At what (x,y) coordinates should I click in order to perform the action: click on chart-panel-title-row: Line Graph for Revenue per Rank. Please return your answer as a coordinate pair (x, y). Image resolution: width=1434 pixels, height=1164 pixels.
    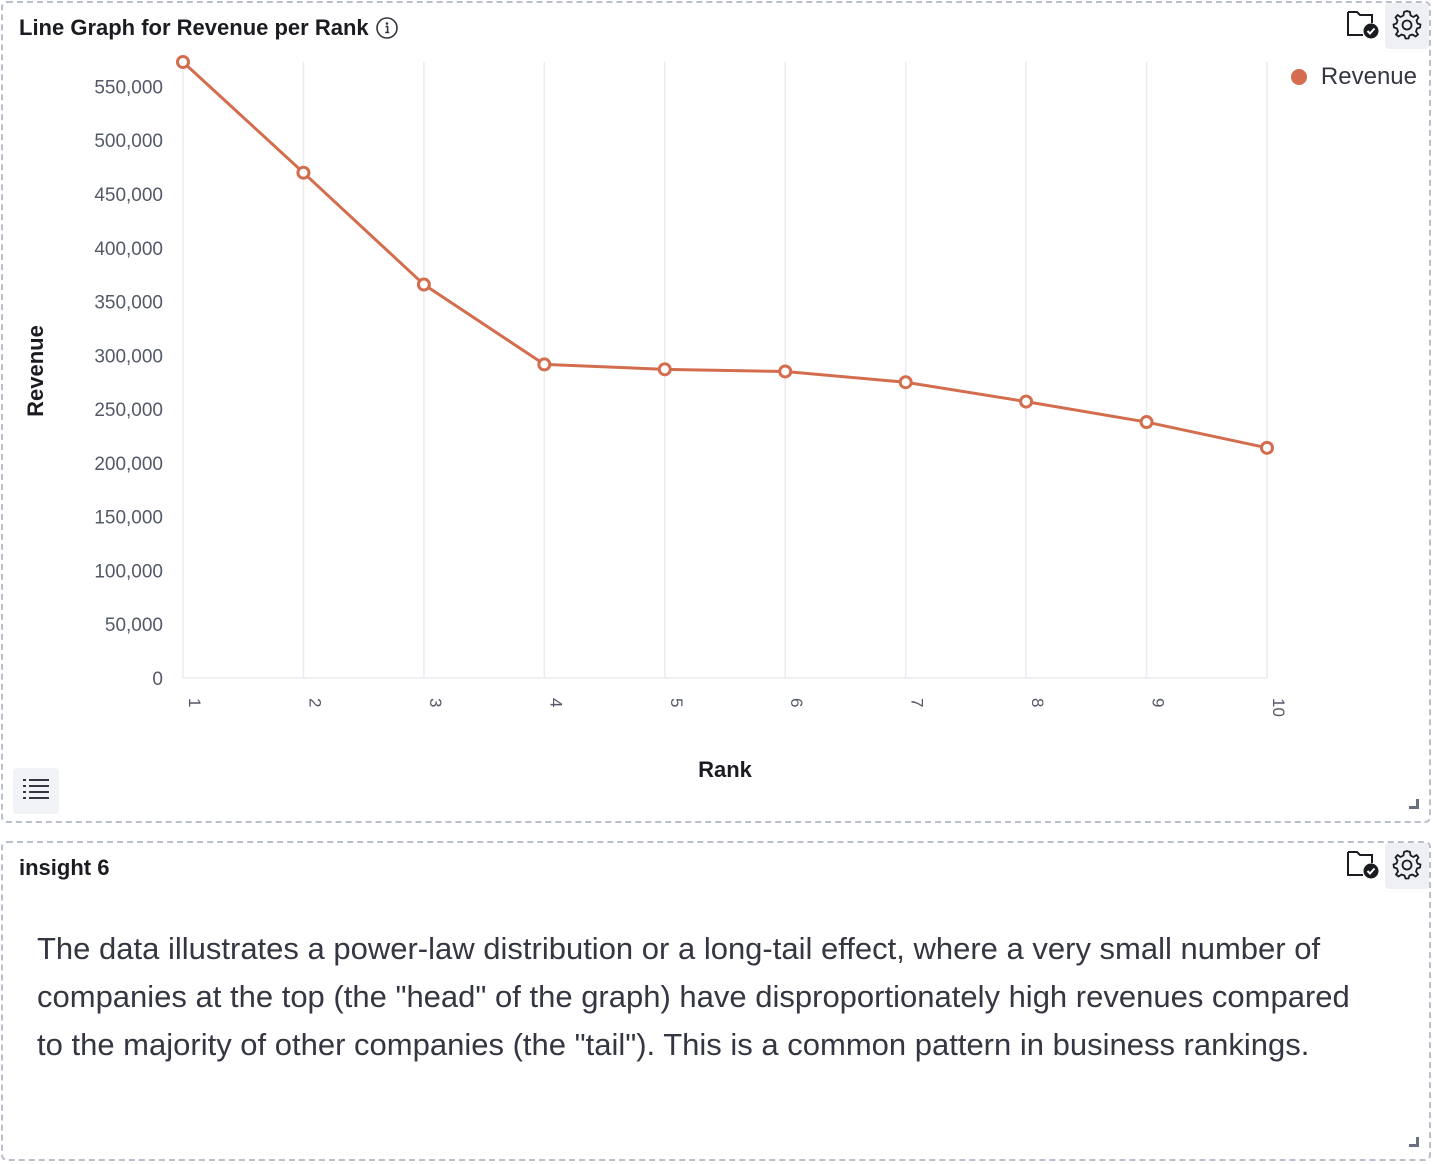
    Looking at the image, I should click on (209, 28).